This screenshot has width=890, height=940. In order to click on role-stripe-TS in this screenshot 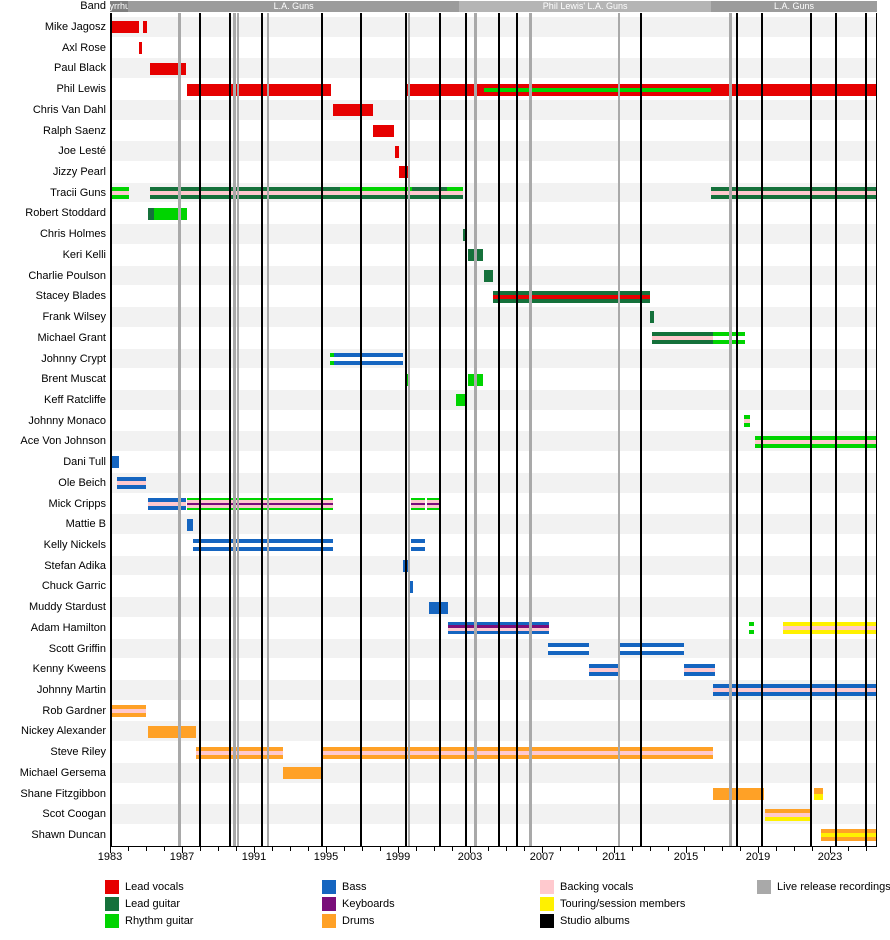, I will do `click(818, 797)`.